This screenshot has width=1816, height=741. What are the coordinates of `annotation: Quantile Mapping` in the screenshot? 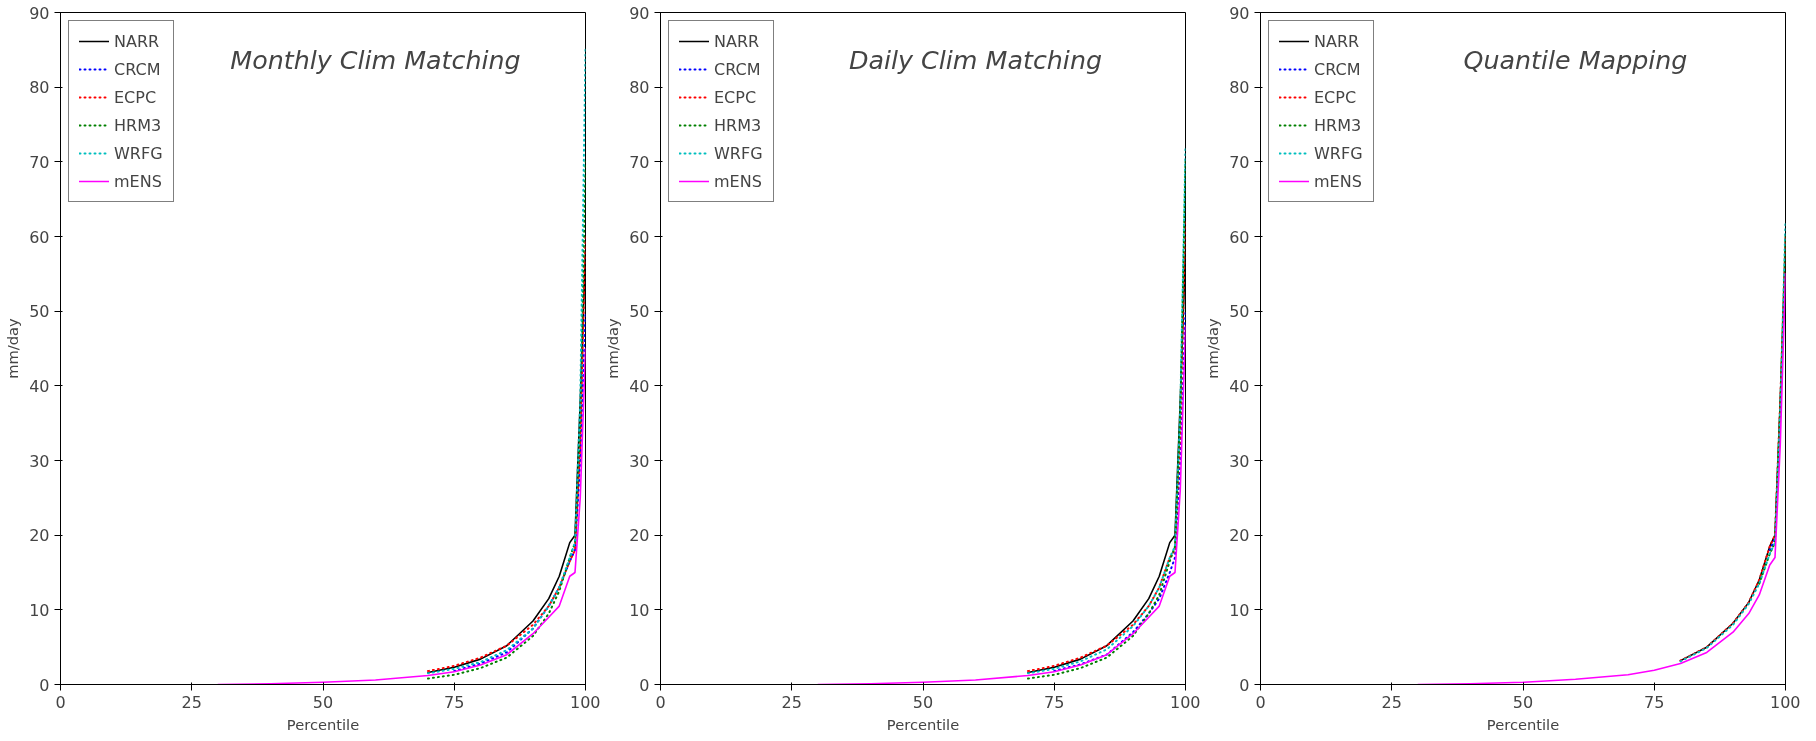 It's located at (1575, 59).